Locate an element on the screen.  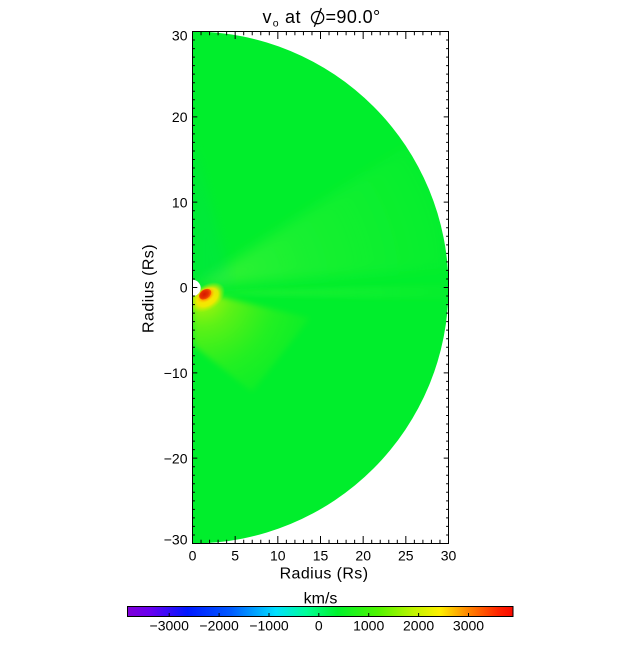
svg-text: 2000 is located at coordinates (418, 626).